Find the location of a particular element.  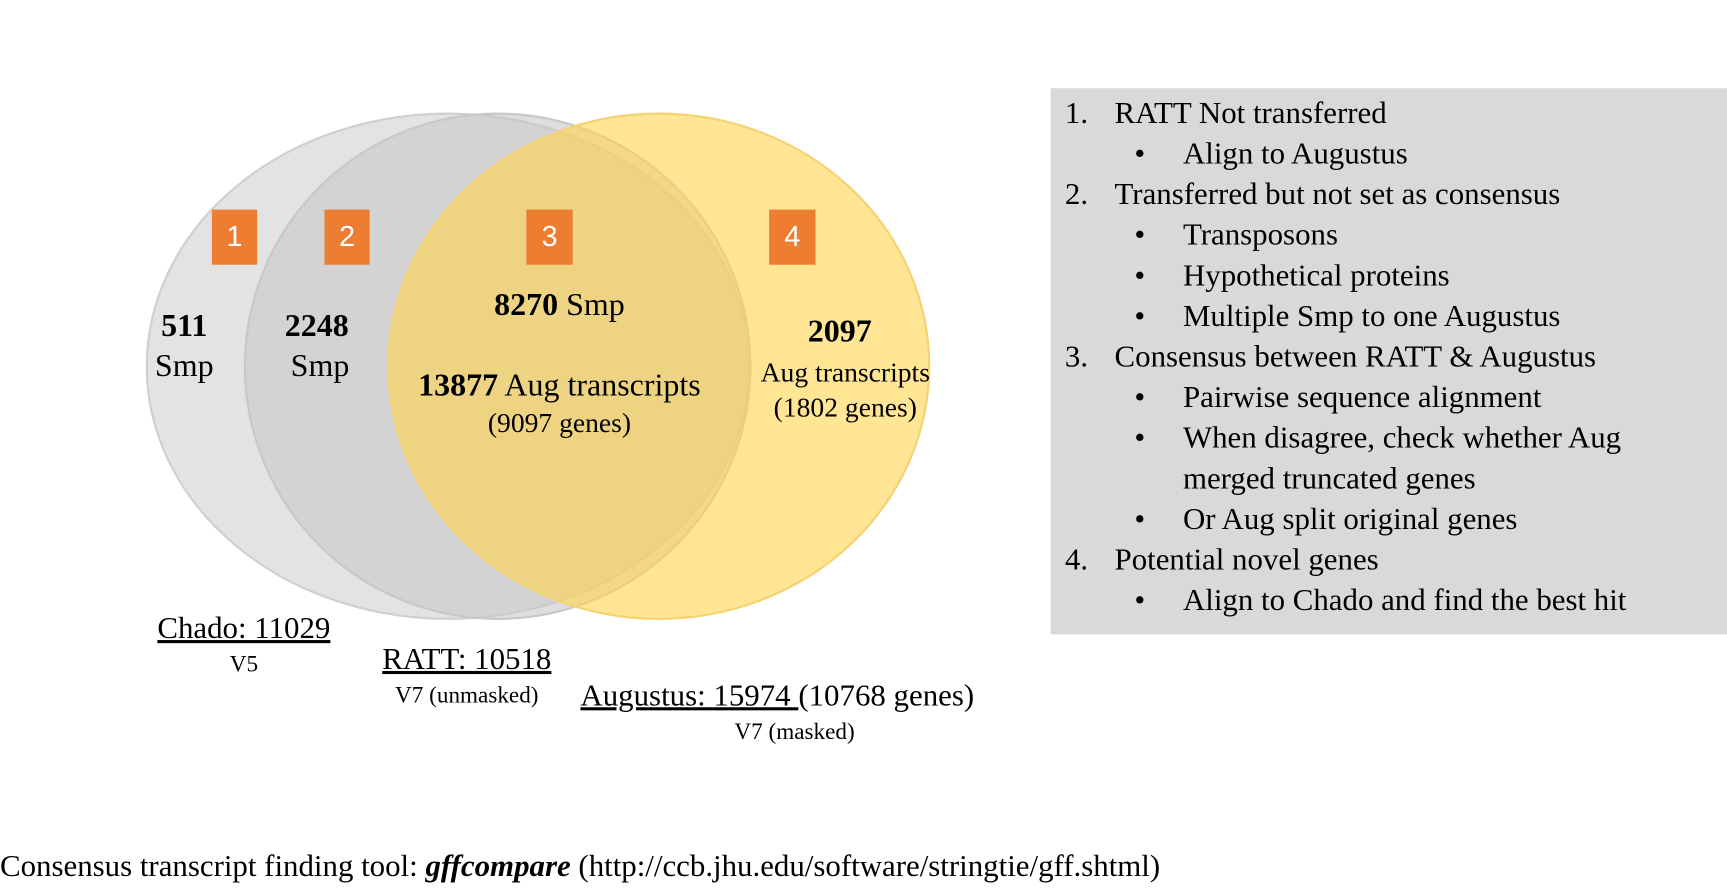

smp-line: 8270 Smp is located at coordinates (559, 304).